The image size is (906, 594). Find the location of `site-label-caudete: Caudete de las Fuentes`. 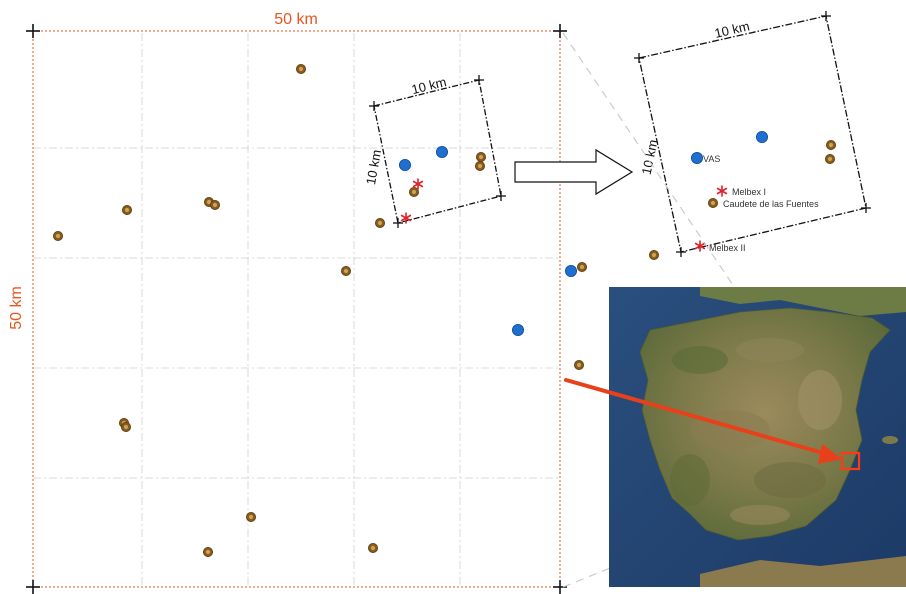

site-label-caudete: Caudete de las Fuentes is located at coordinates (771, 204).